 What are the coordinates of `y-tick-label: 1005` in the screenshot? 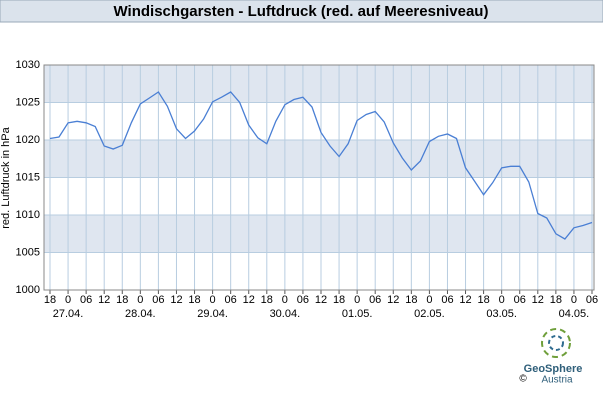 It's located at (28, 252).